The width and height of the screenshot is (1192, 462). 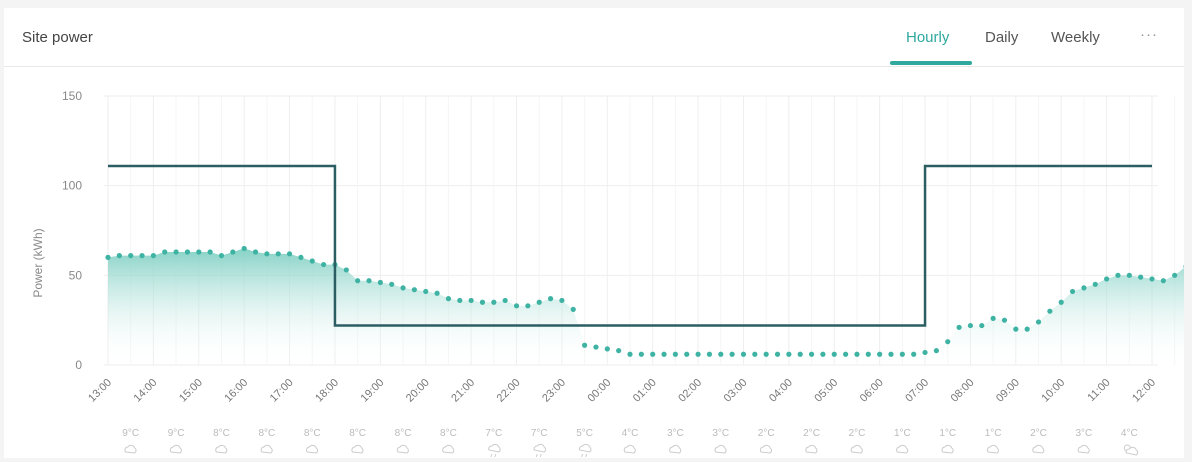 What do you see at coordinates (917, 391) in the screenshot?
I see `x-tick-label: 07:00` at bounding box center [917, 391].